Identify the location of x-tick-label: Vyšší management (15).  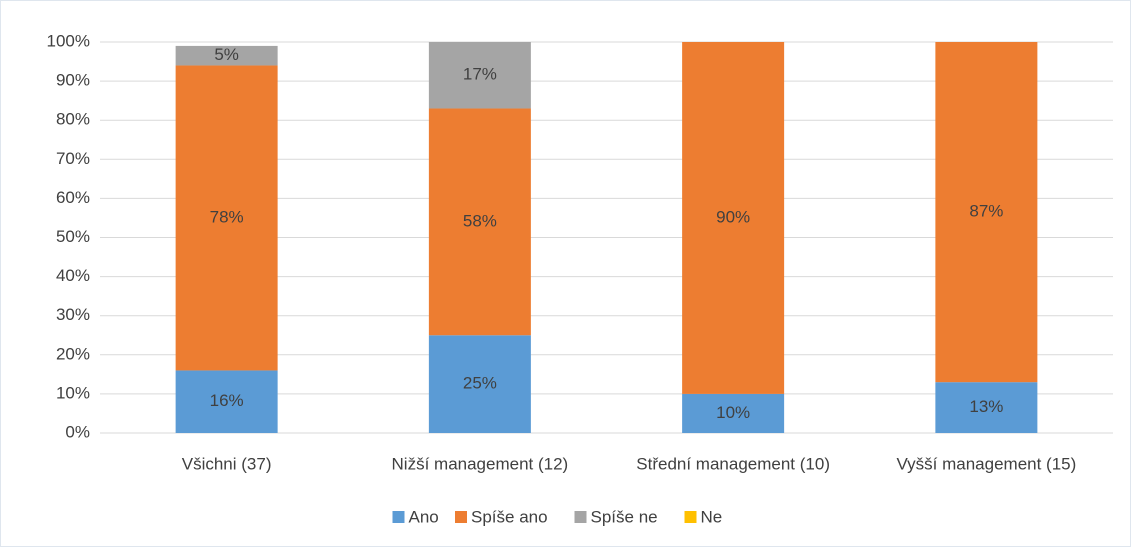
(986, 463).